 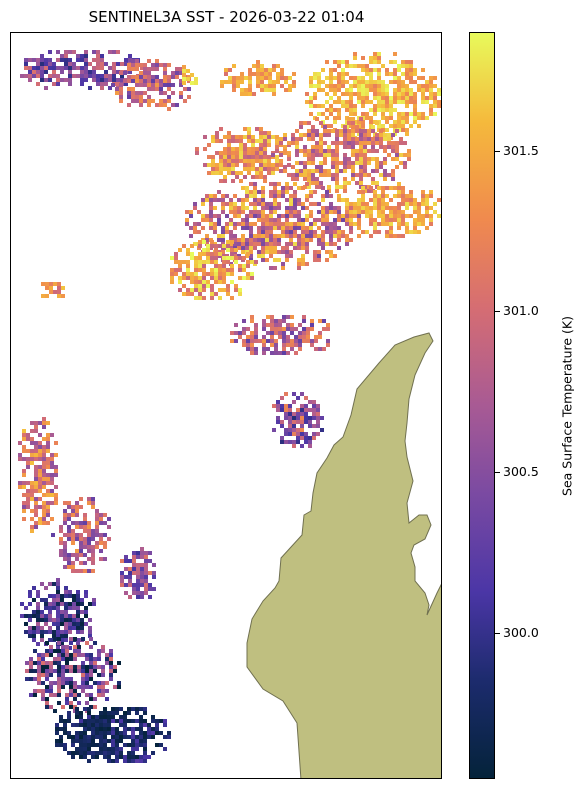 I want to click on colorbar-tick-label: 301.0, so click(x=521, y=310).